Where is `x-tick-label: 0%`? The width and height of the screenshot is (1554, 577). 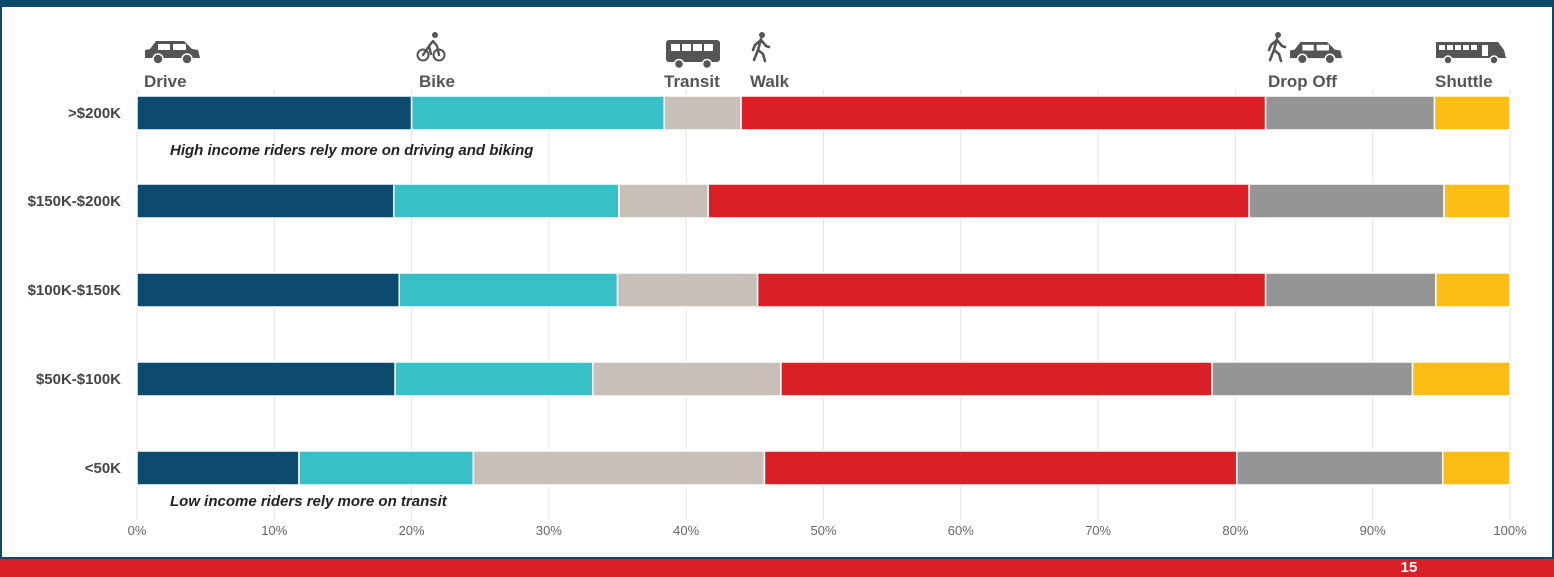
x-tick-label: 0% is located at coordinates (137, 530).